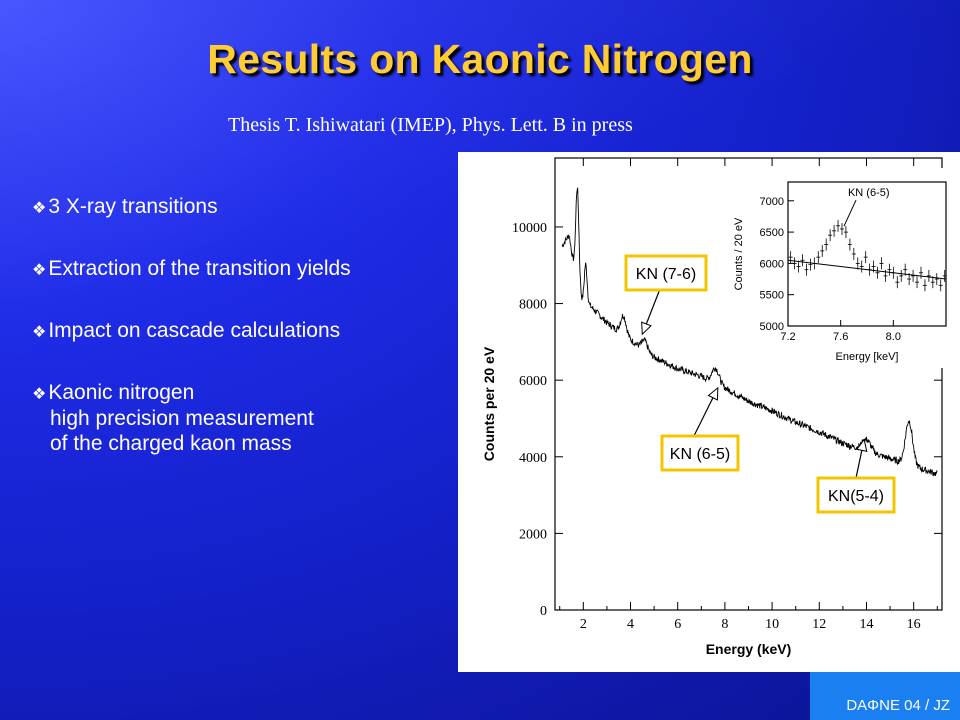 The height and width of the screenshot is (720, 960). I want to click on y-axis-label: Counts per 20 eV, so click(489, 403).